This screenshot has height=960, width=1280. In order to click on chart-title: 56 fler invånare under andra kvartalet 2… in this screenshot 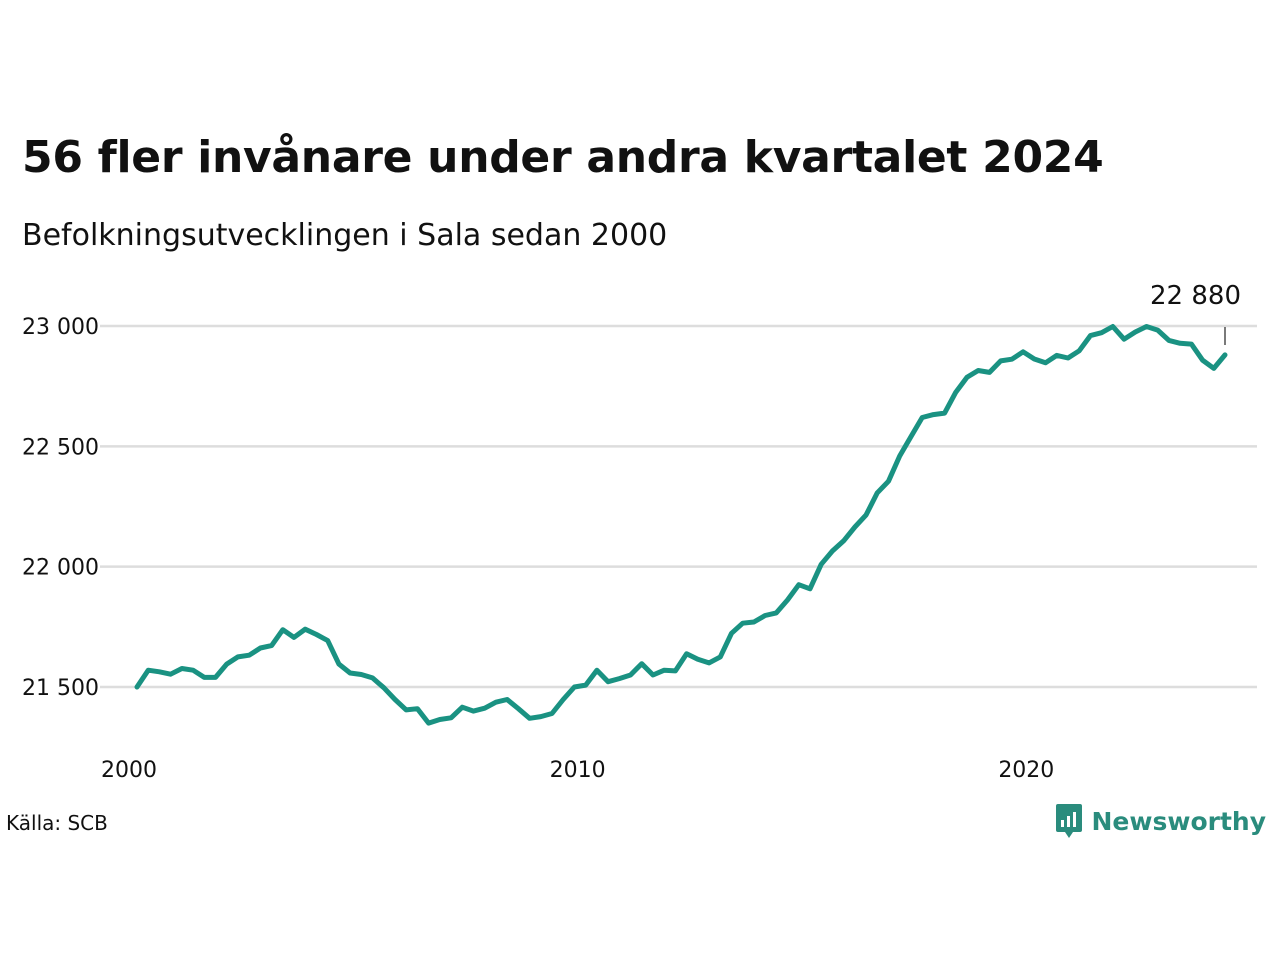, I will do `click(563, 157)`.